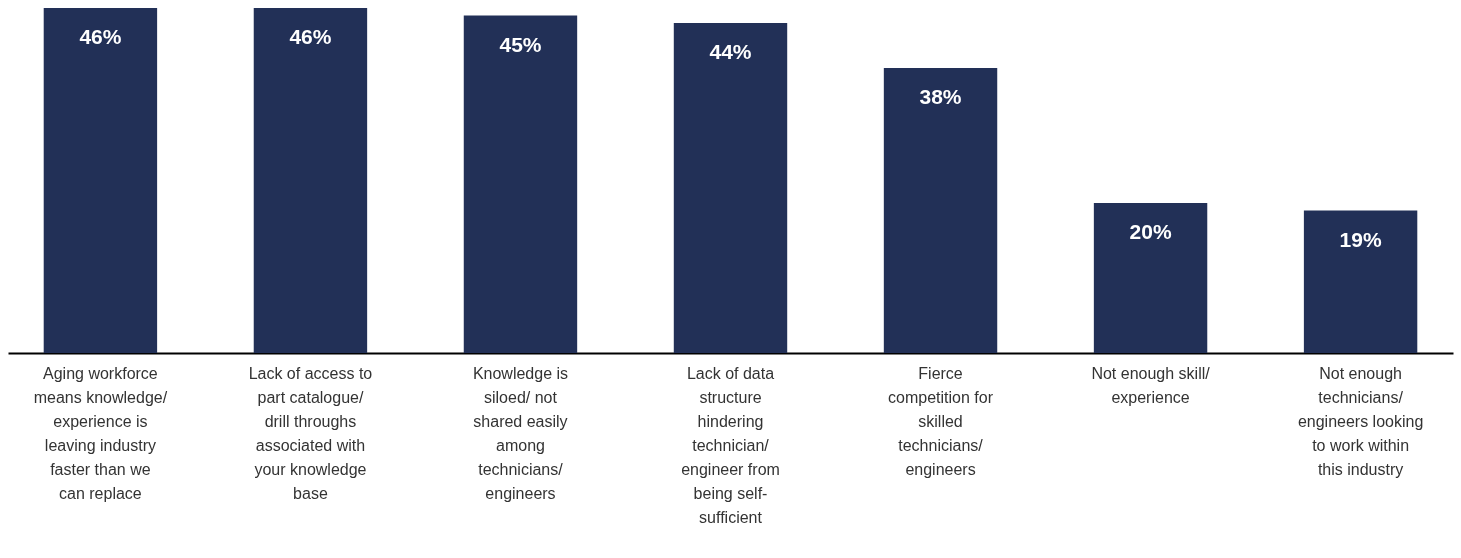  What do you see at coordinates (1151, 385) in the screenshot?
I see `x-tick-label: Not enough skill/ experience` at bounding box center [1151, 385].